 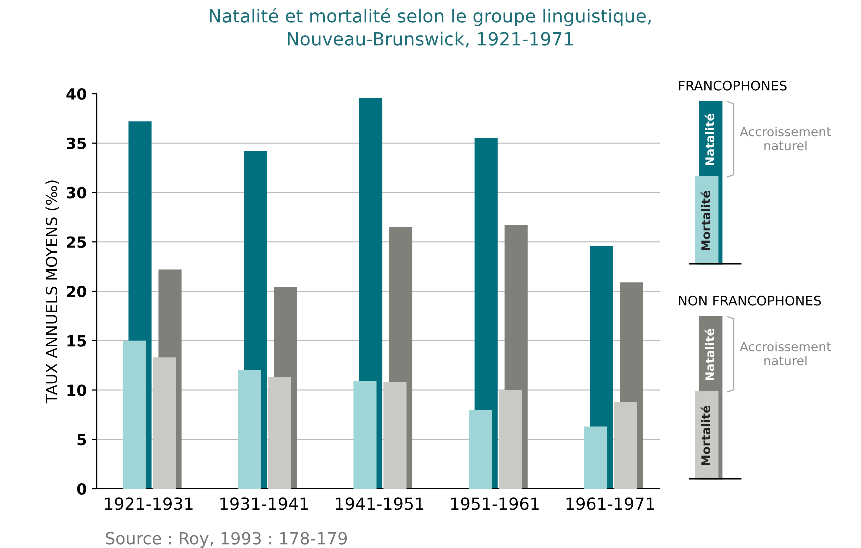 I want to click on y-tick-label: 15, so click(x=77, y=341).